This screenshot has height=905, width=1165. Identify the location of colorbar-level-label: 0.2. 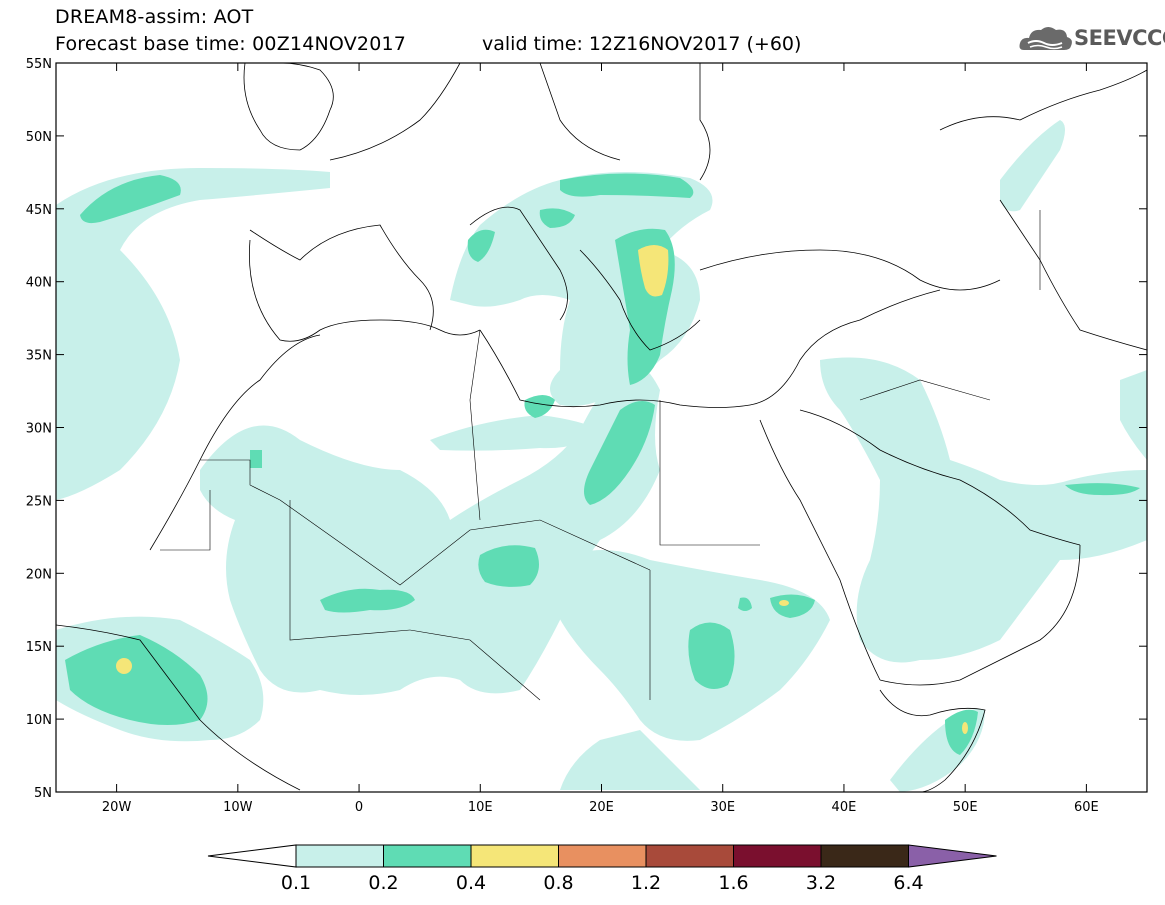
(383, 883).